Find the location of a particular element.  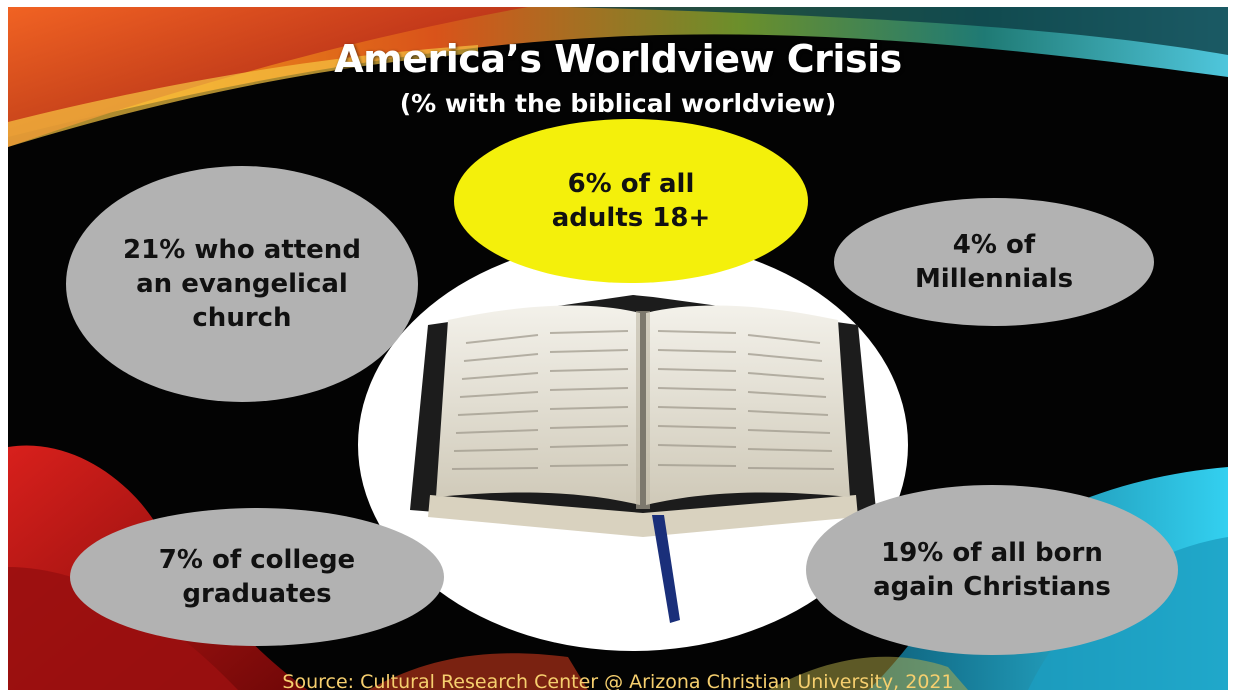

stat-bubble-born-again: 19% of all born again Christians is located at coordinates (992, 570).